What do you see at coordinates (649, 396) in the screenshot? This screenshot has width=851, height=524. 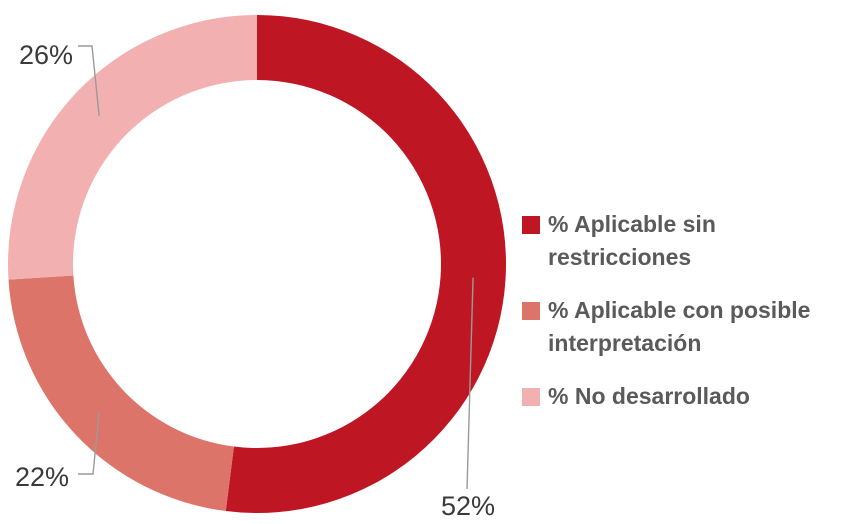 I see `legend-label: % No desarrollado` at bounding box center [649, 396].